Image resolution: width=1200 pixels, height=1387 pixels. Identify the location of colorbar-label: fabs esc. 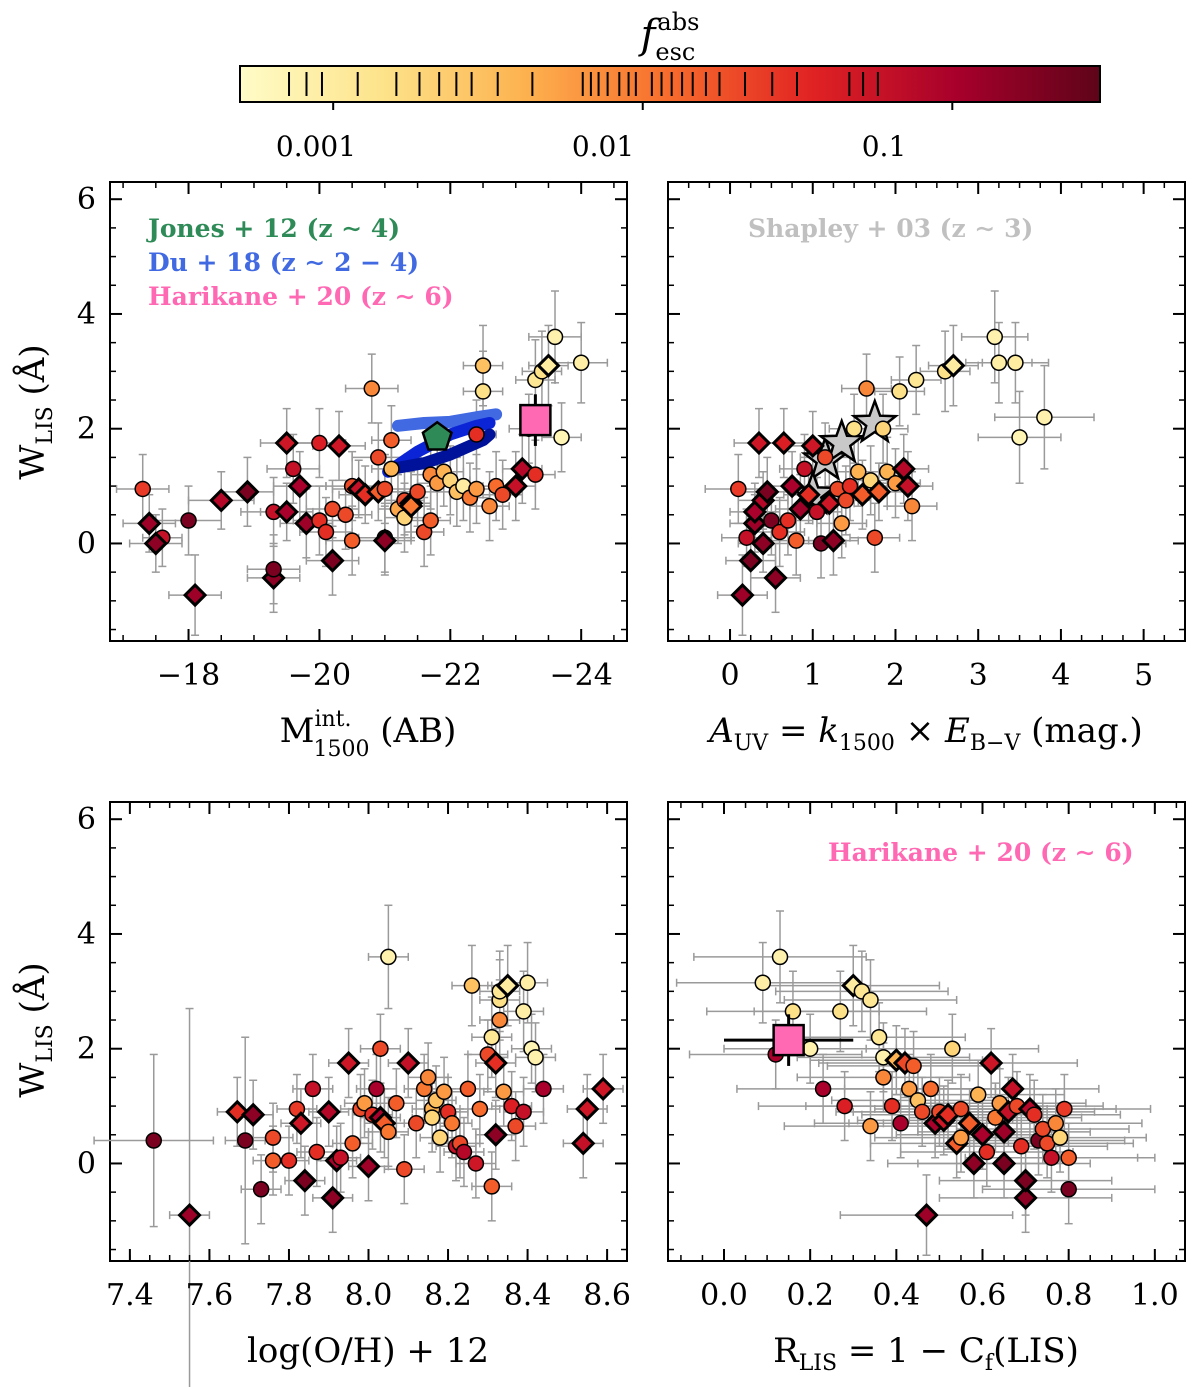
(669, 37).